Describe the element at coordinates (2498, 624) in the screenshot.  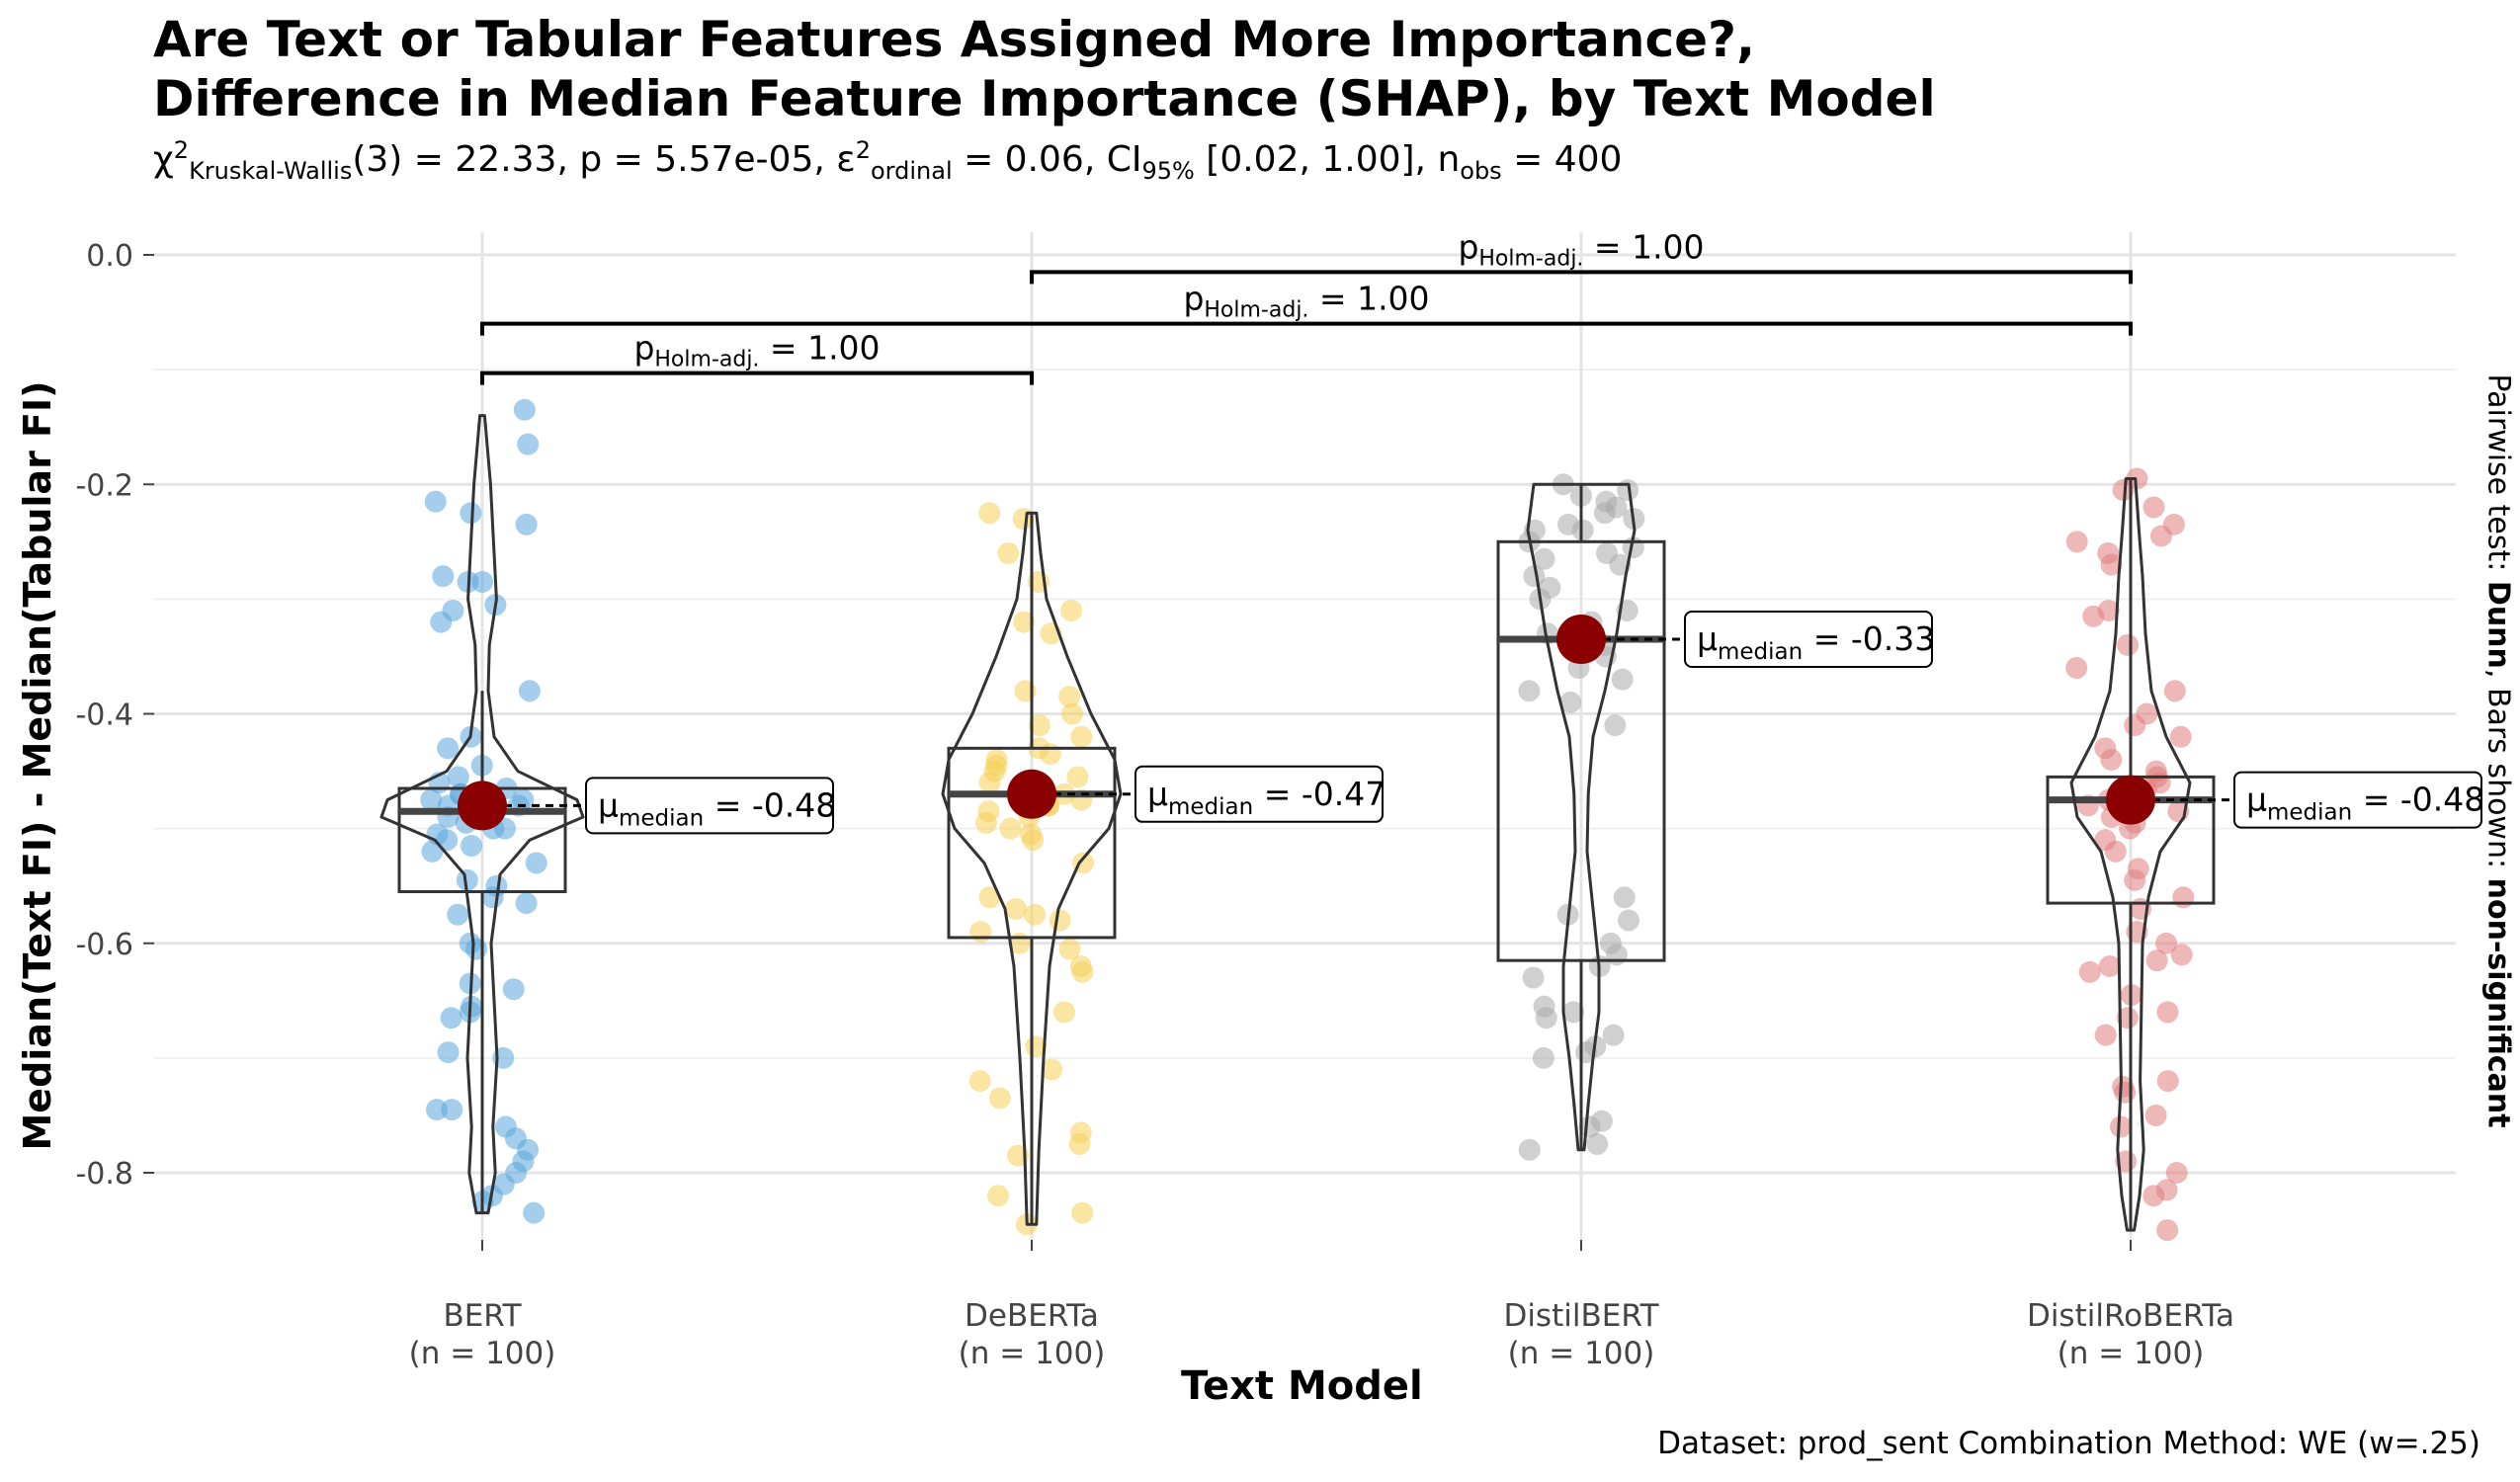
I see `note-test: Dunn` at that location.